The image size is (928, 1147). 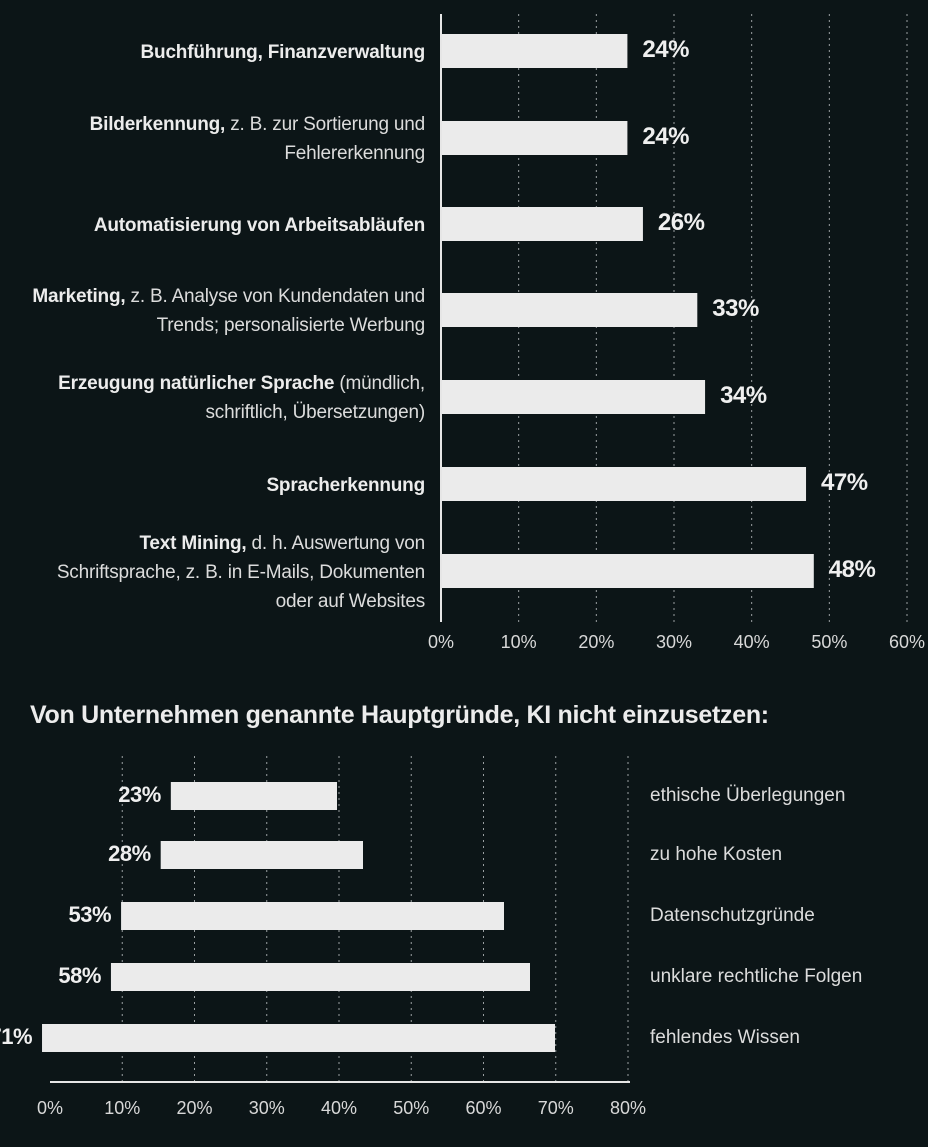 What do you see at coordinates (50, 1108) in the screenshot?
I see `chart2-tick-label: 0%` at bounding box center [50, 1108].